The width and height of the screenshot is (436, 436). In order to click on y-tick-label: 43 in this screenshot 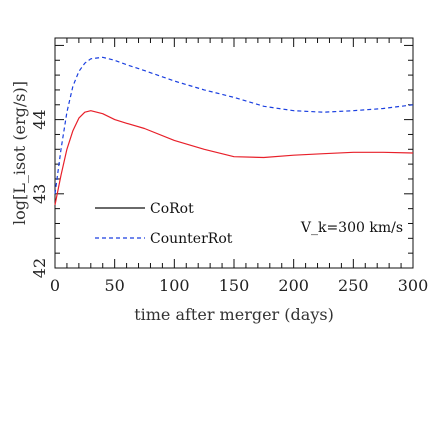, I will do `click(39, 194)`.